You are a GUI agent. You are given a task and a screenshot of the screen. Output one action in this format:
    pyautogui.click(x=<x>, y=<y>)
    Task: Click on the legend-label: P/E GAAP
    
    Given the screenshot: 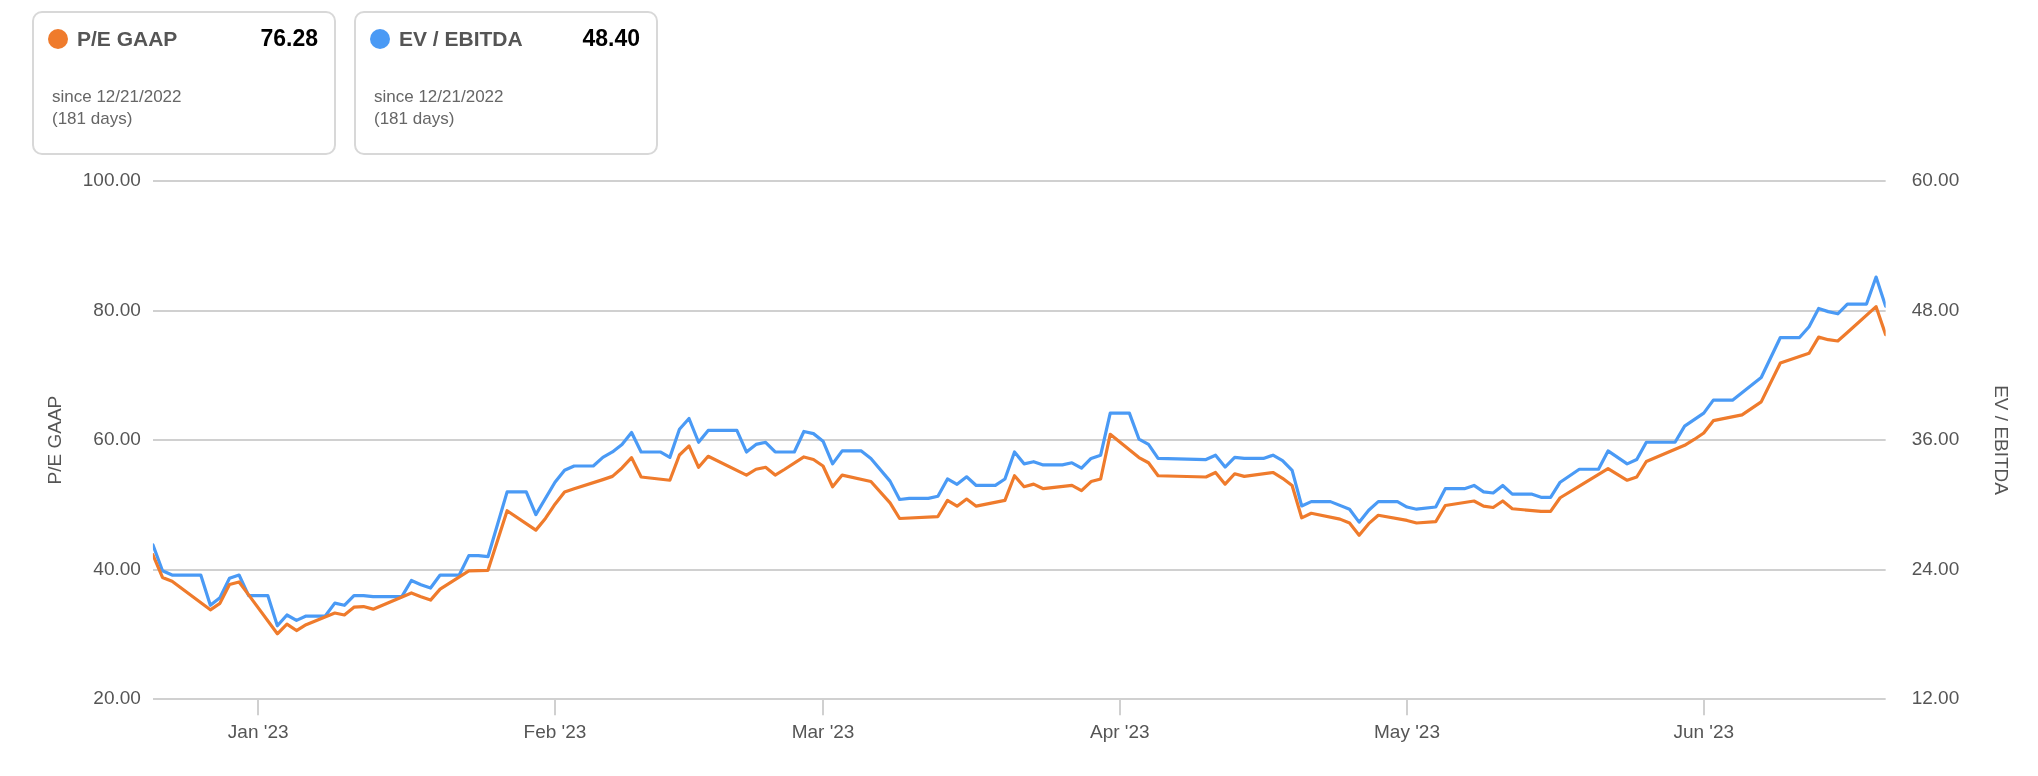 What is the action you would take?
    pyautogui.click(x=127, y=38)
    